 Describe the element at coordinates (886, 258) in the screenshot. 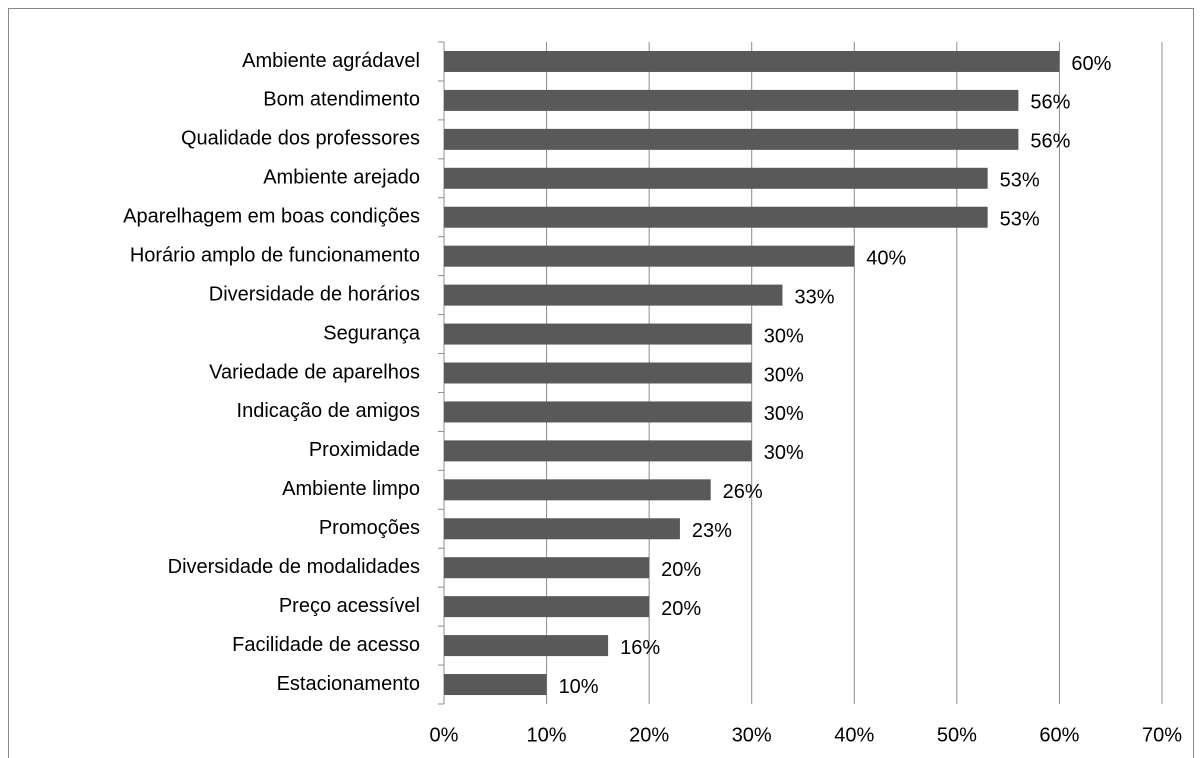

I see `data-label: 40%` at that location.